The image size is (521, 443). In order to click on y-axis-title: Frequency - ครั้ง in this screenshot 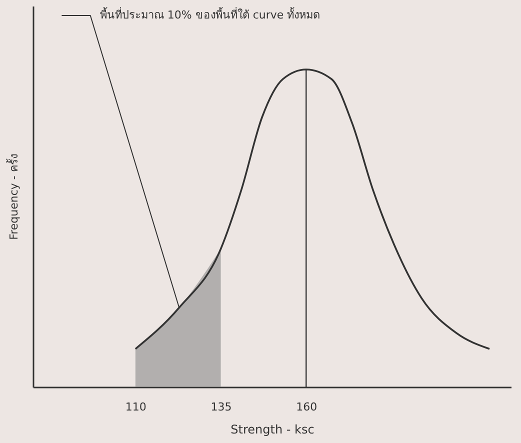, I will do `click(13, 197)`.